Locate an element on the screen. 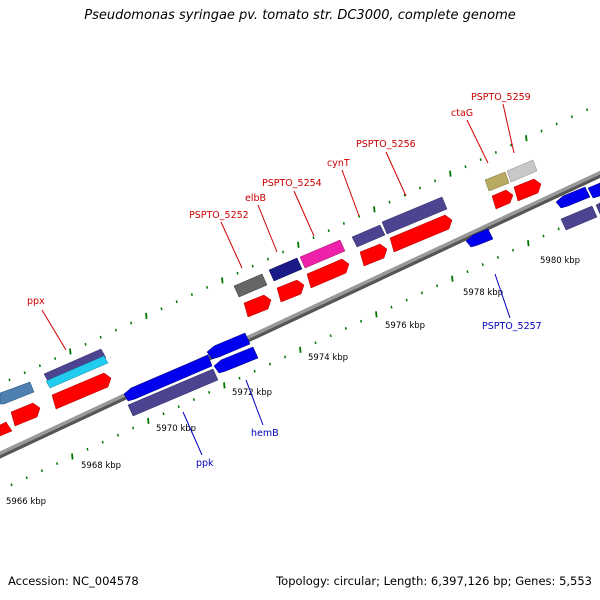 This screenshot has height=600, width=600. gene-label-ctaG: ctaG is located at coordinates (462, 113).